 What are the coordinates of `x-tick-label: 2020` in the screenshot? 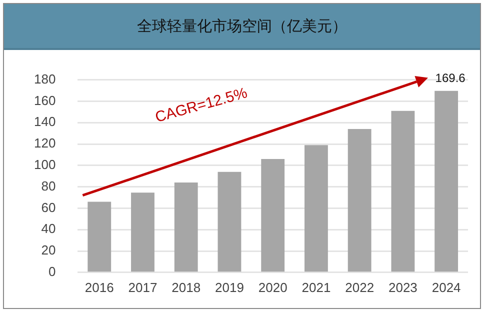 It's located at (273, 287).